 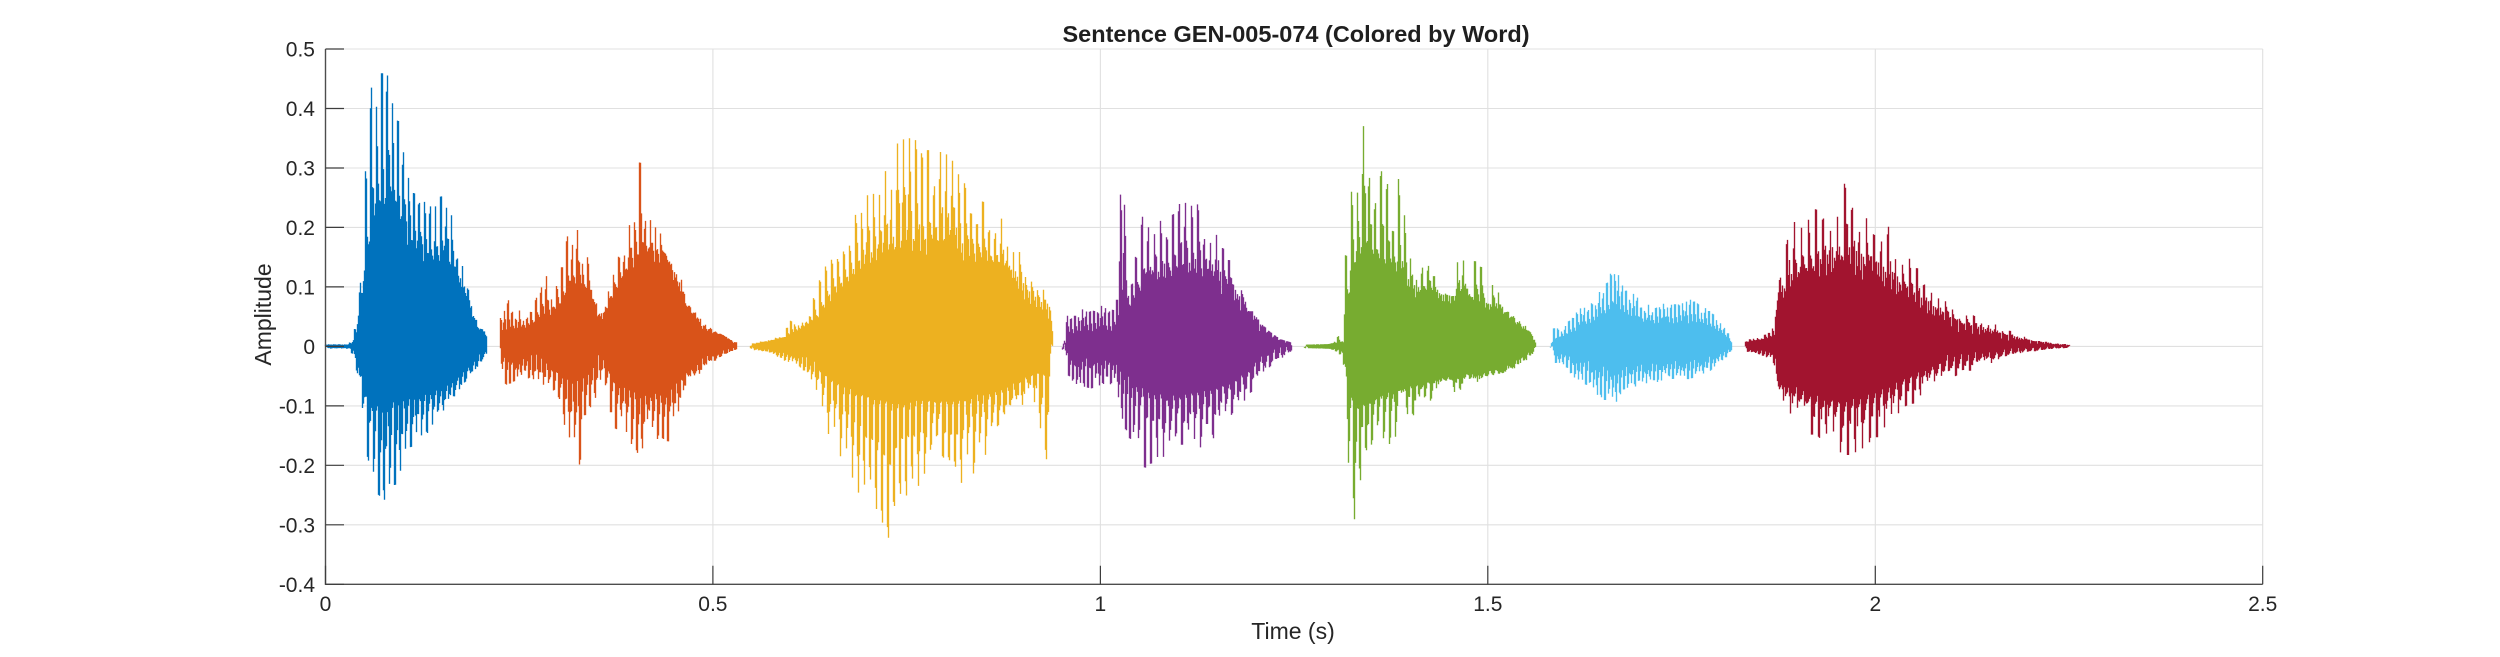 I want to click on svg-text: 0.1, so click(x=300, y=288).